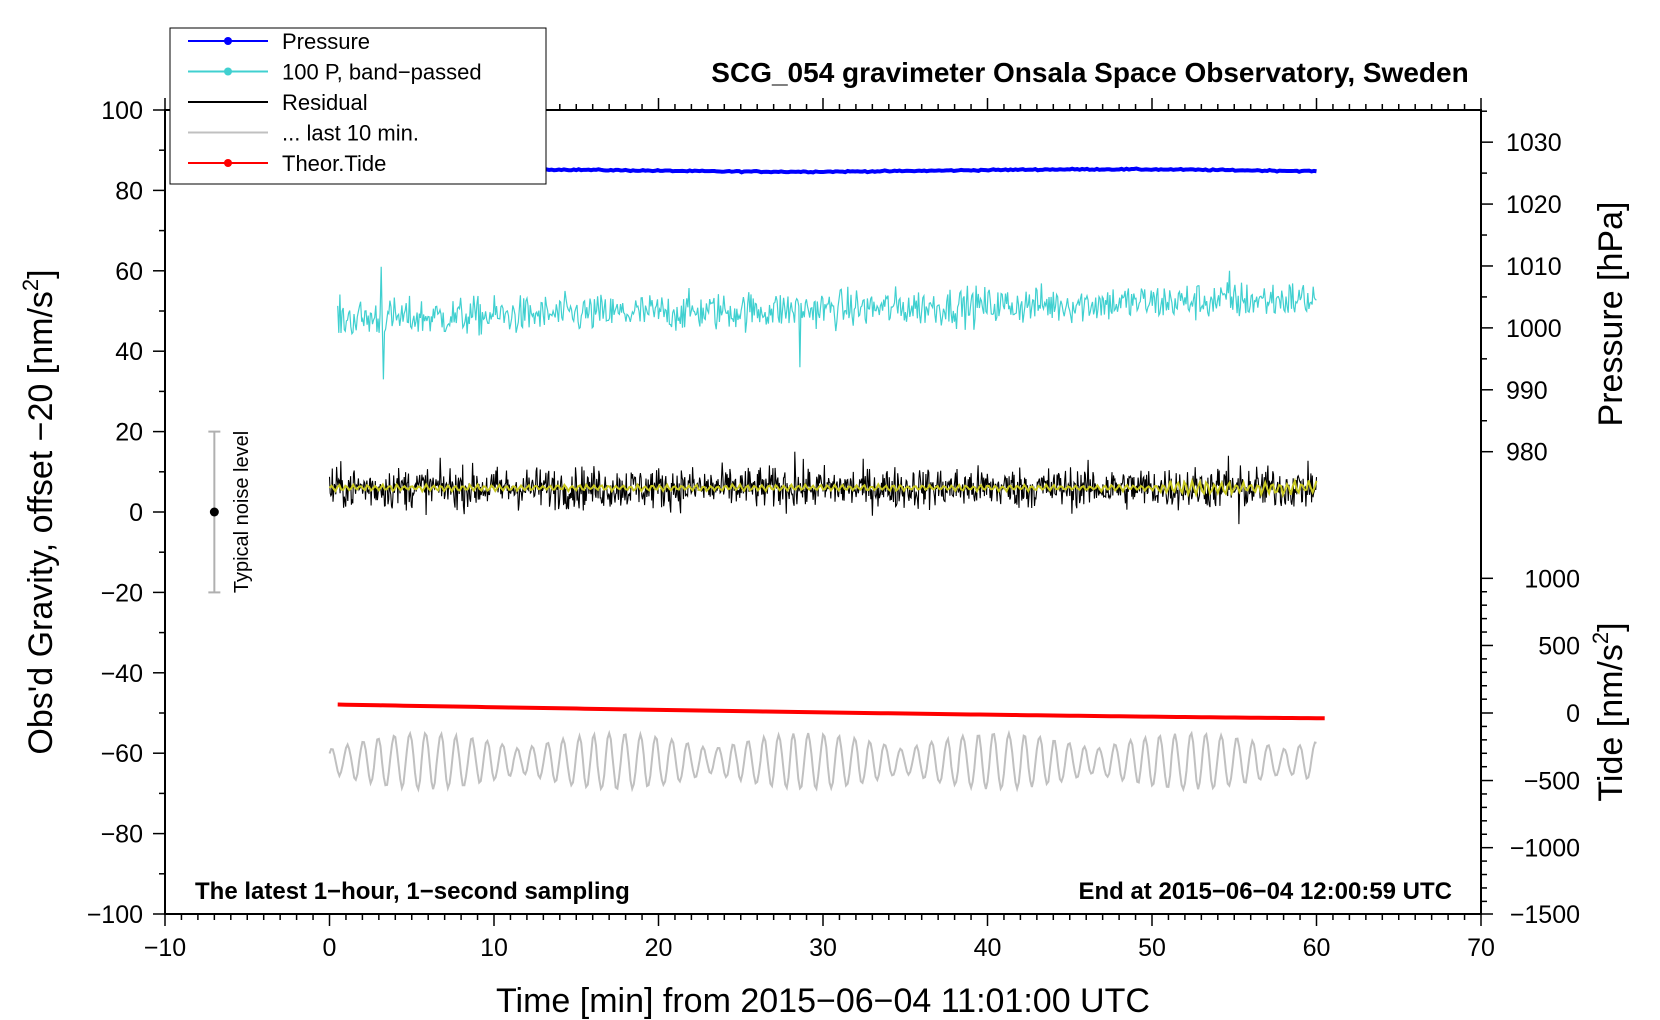  Describe the element at coordinates (1573, 714) in the screenshot. I see `tide-tick-label: 0` at that location.